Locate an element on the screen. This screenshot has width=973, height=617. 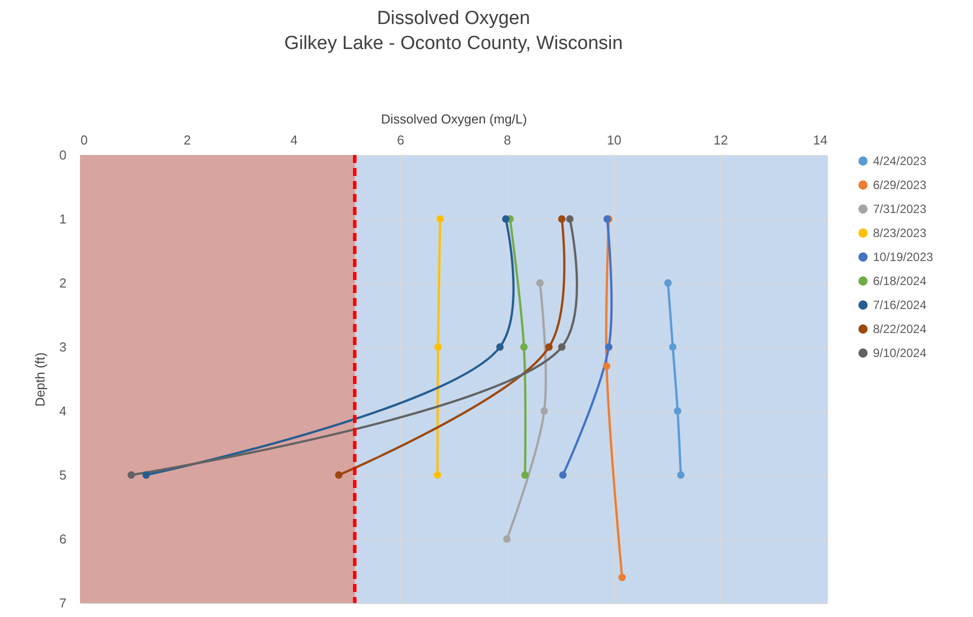
legend-label: 7/16/2024 is located at coordinates (900, 305).